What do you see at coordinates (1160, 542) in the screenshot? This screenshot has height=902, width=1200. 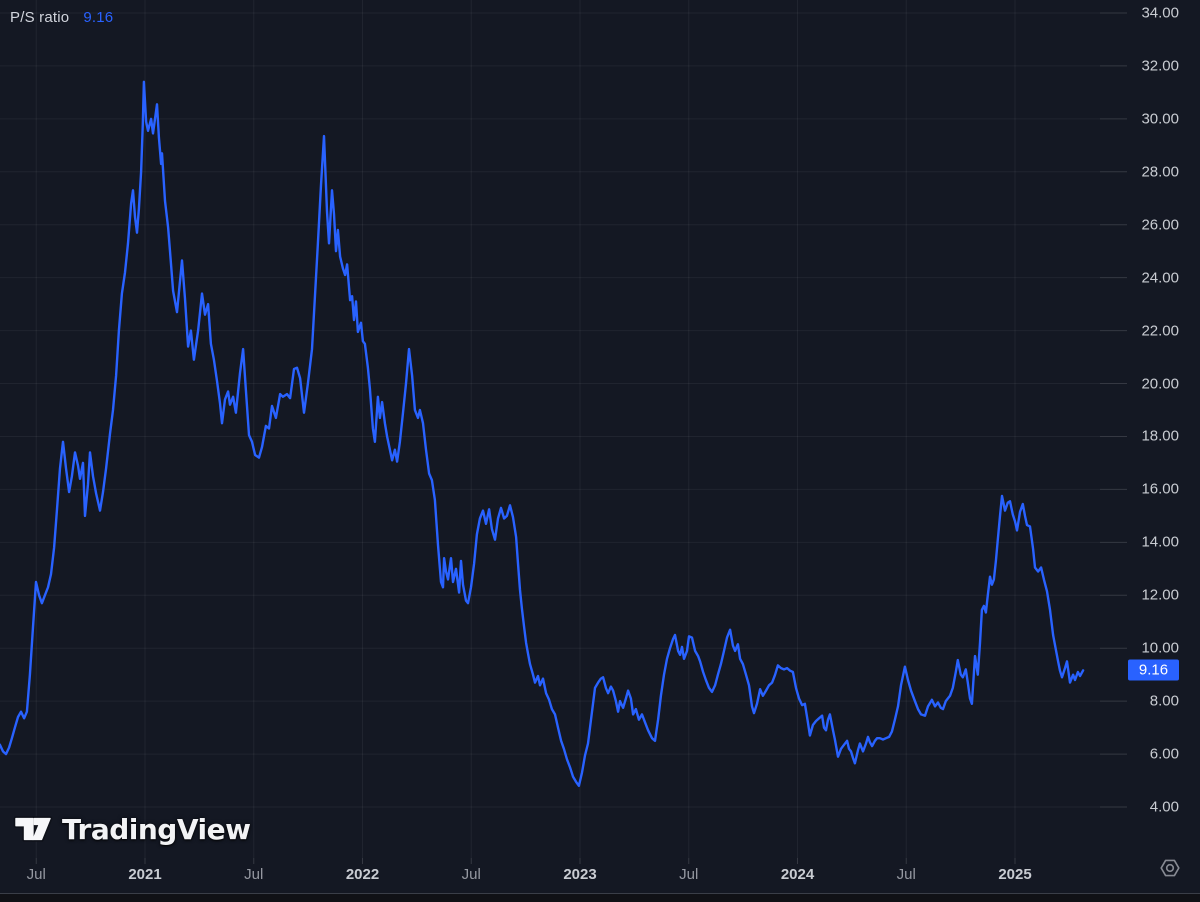 I see `price-tick-label: 14.00` at bounding box center [1160, 542].